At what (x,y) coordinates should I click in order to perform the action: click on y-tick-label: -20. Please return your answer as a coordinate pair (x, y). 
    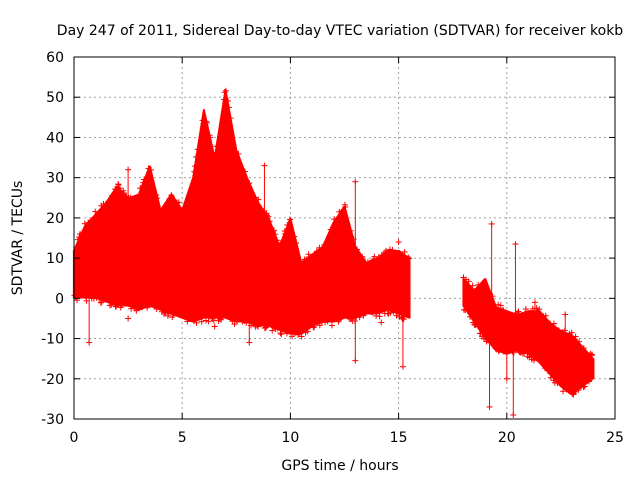
    Looking at the image, I should click on (52, 380).